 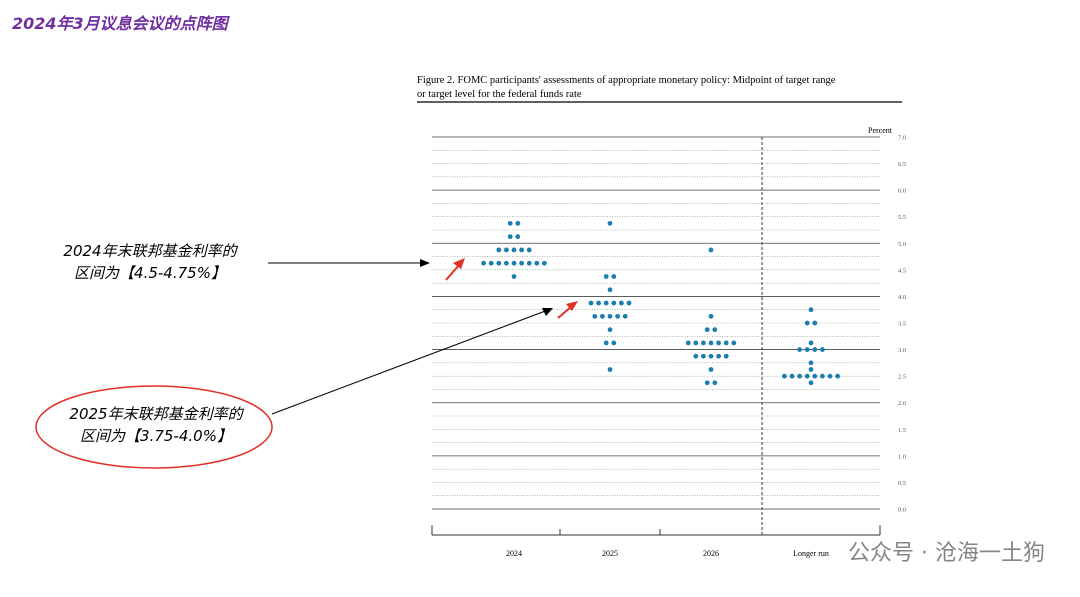 What do you see at coordinates (902, 191) in the screenshot?
I see `y-tick-label: 6.0` at bounding box center [902, 191].